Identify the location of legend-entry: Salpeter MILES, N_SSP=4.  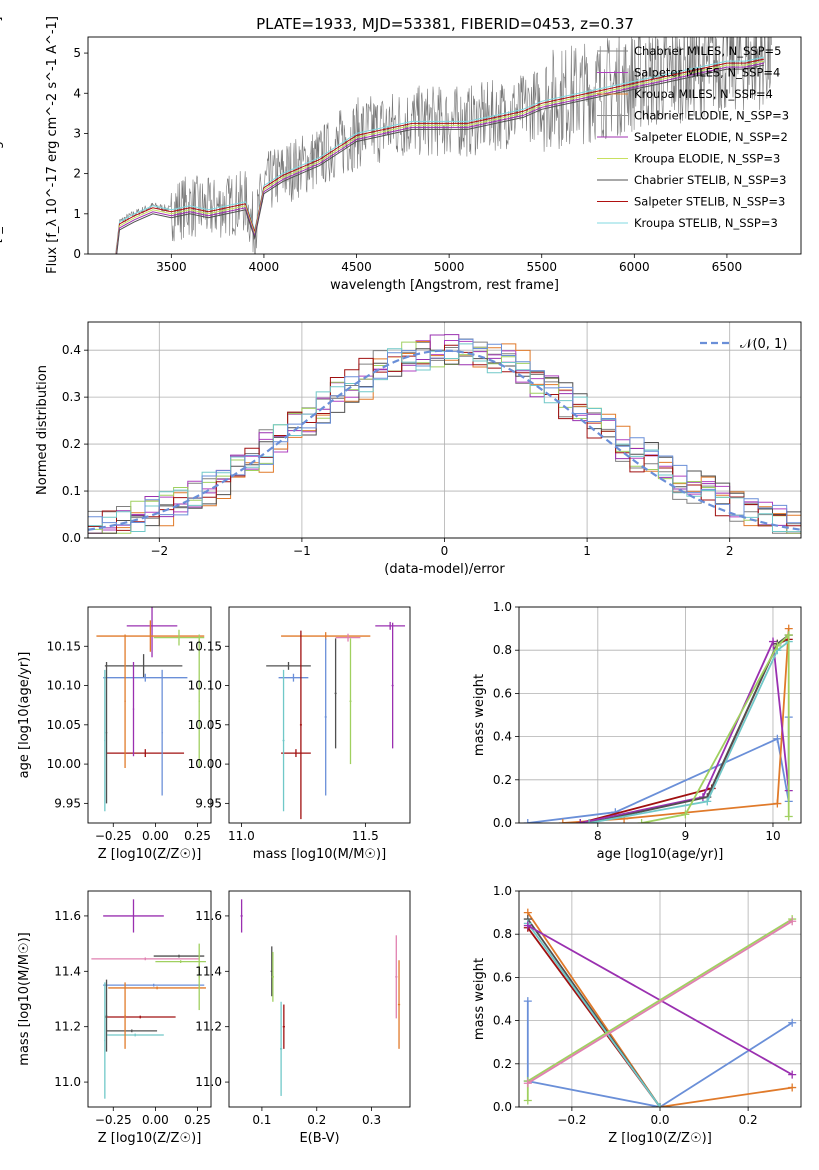
(707, 73).